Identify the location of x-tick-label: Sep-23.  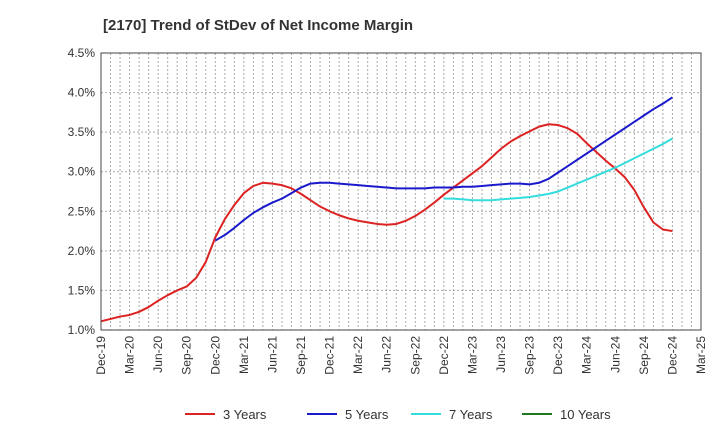
(530, 355).